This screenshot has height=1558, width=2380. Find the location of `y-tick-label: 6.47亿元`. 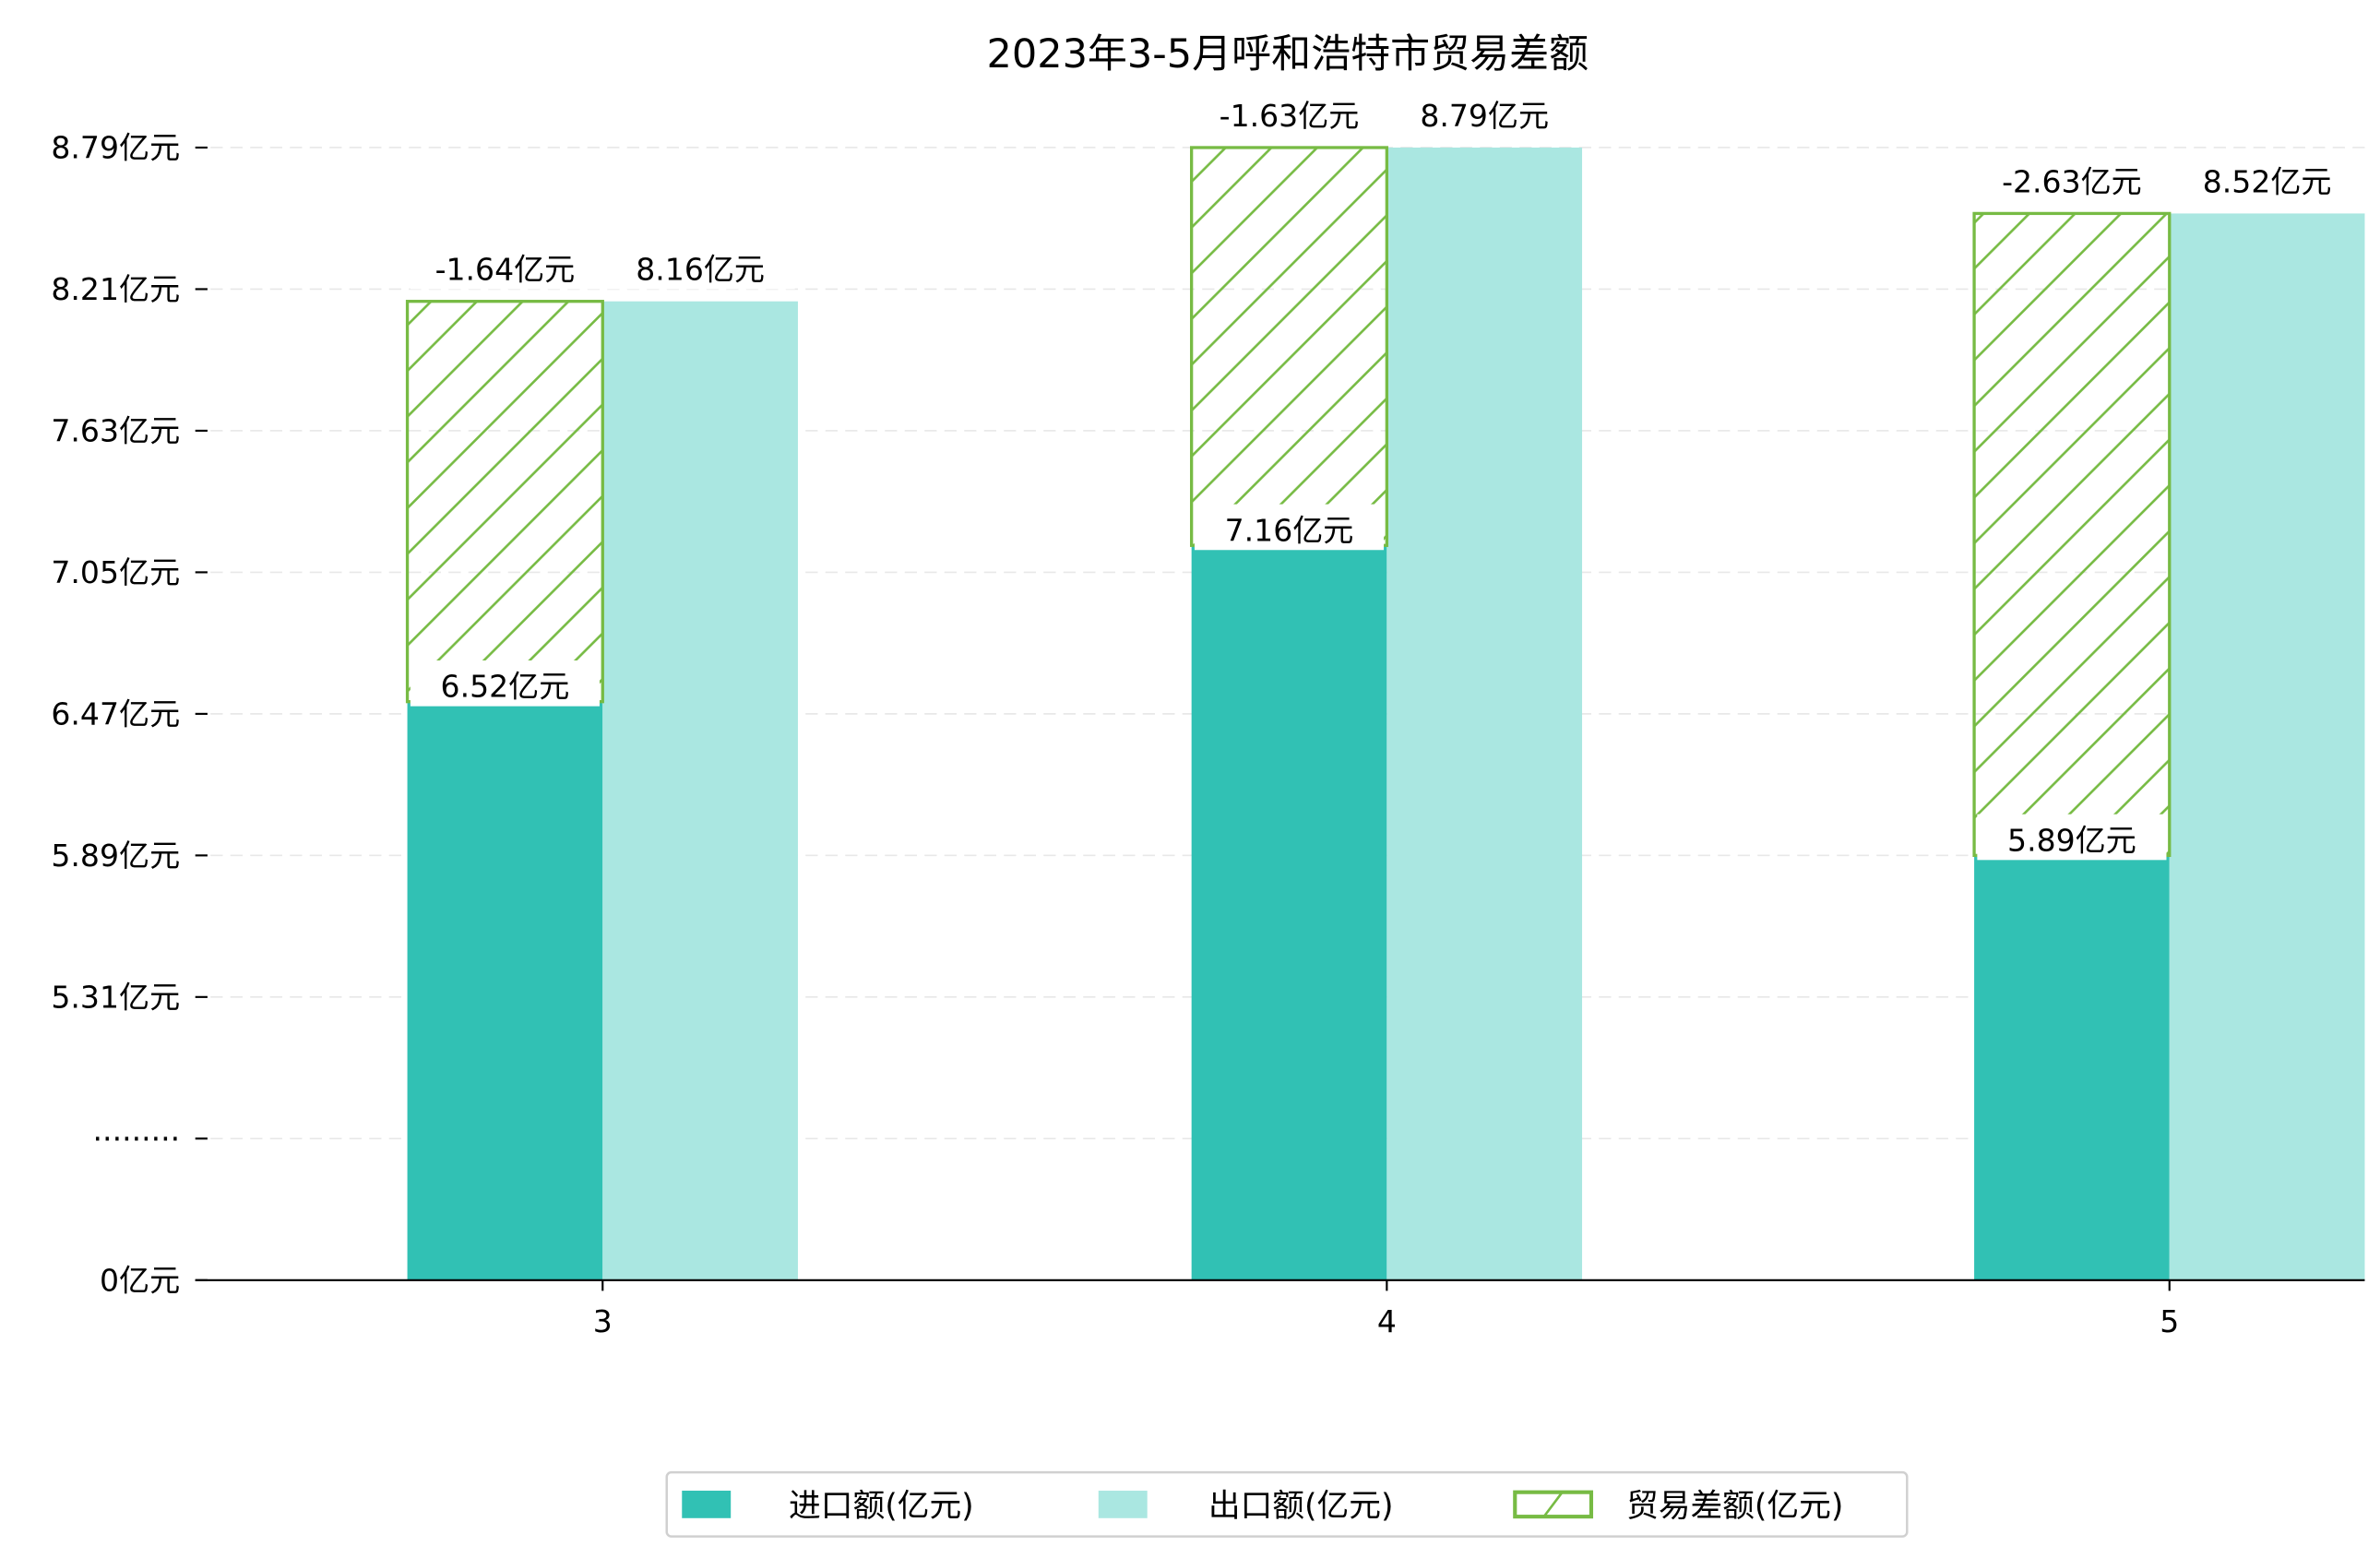

y-tick-label: 6.47亿元 is located at coordinates (115, 714).